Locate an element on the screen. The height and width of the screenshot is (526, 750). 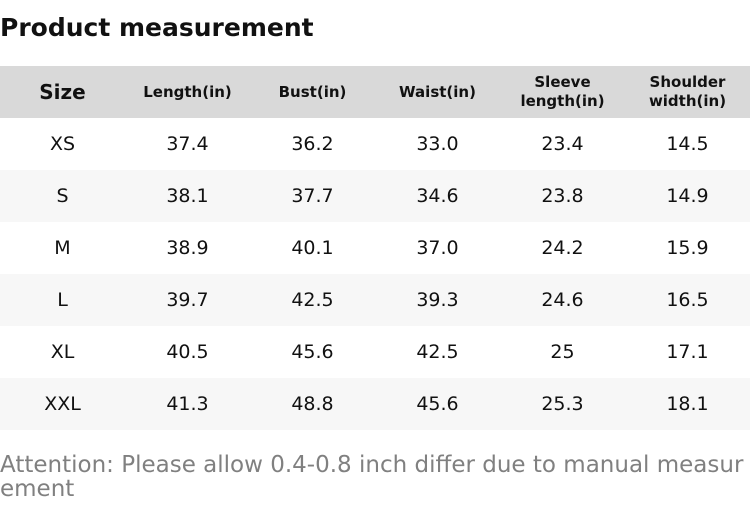
table-cell: 37.7 is located at coordinates (312, 196).